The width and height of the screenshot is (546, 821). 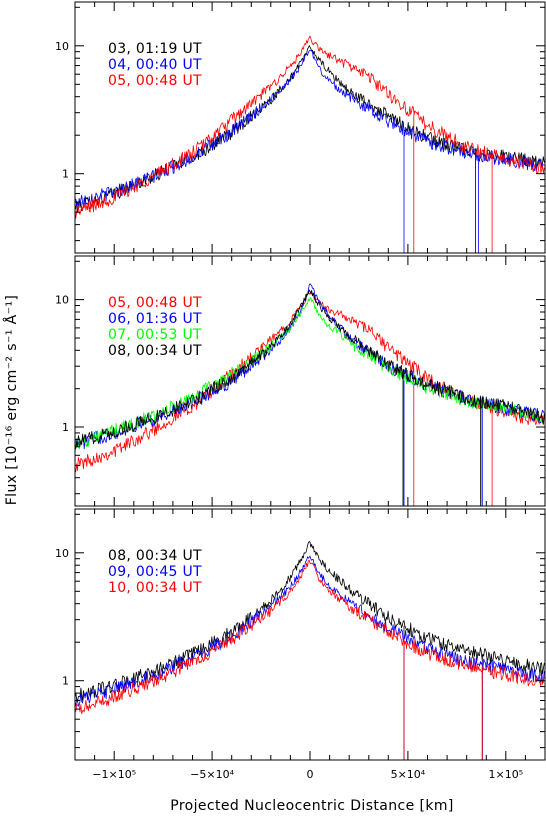 I want to click on legend-entry: 07, 00:53 UT, so click(x=155, y=335).